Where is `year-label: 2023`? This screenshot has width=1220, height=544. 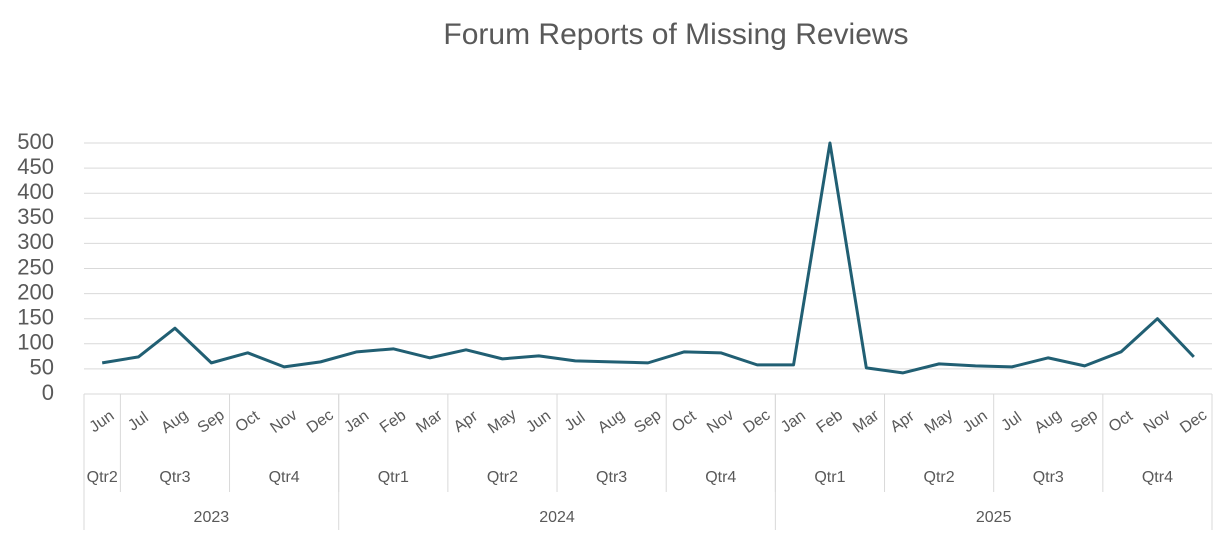
year-label: 2023 is located at coordinates (212, 517).